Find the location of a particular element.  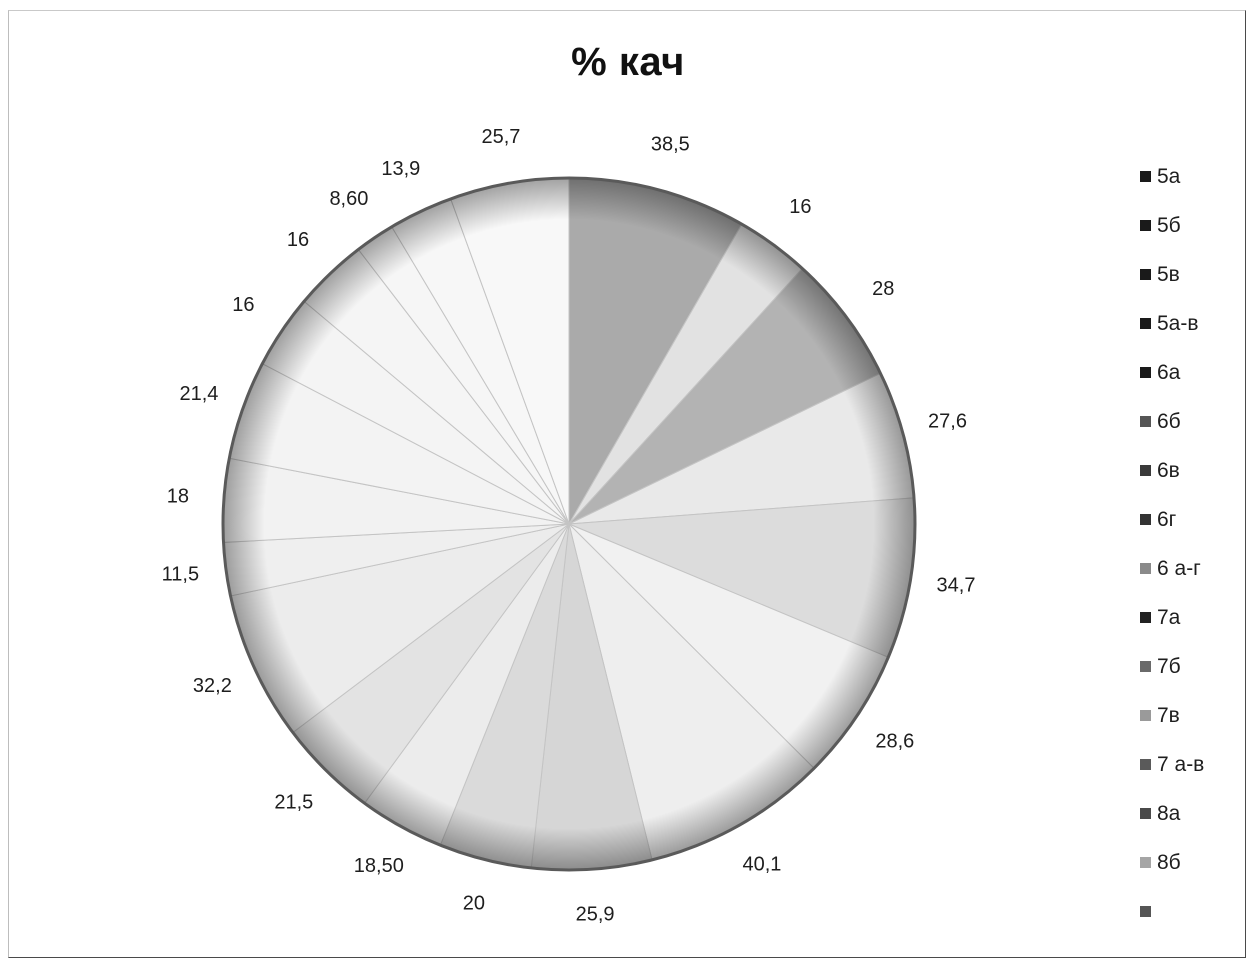

legend-item: 5а is located at coordinates (1195, 176).